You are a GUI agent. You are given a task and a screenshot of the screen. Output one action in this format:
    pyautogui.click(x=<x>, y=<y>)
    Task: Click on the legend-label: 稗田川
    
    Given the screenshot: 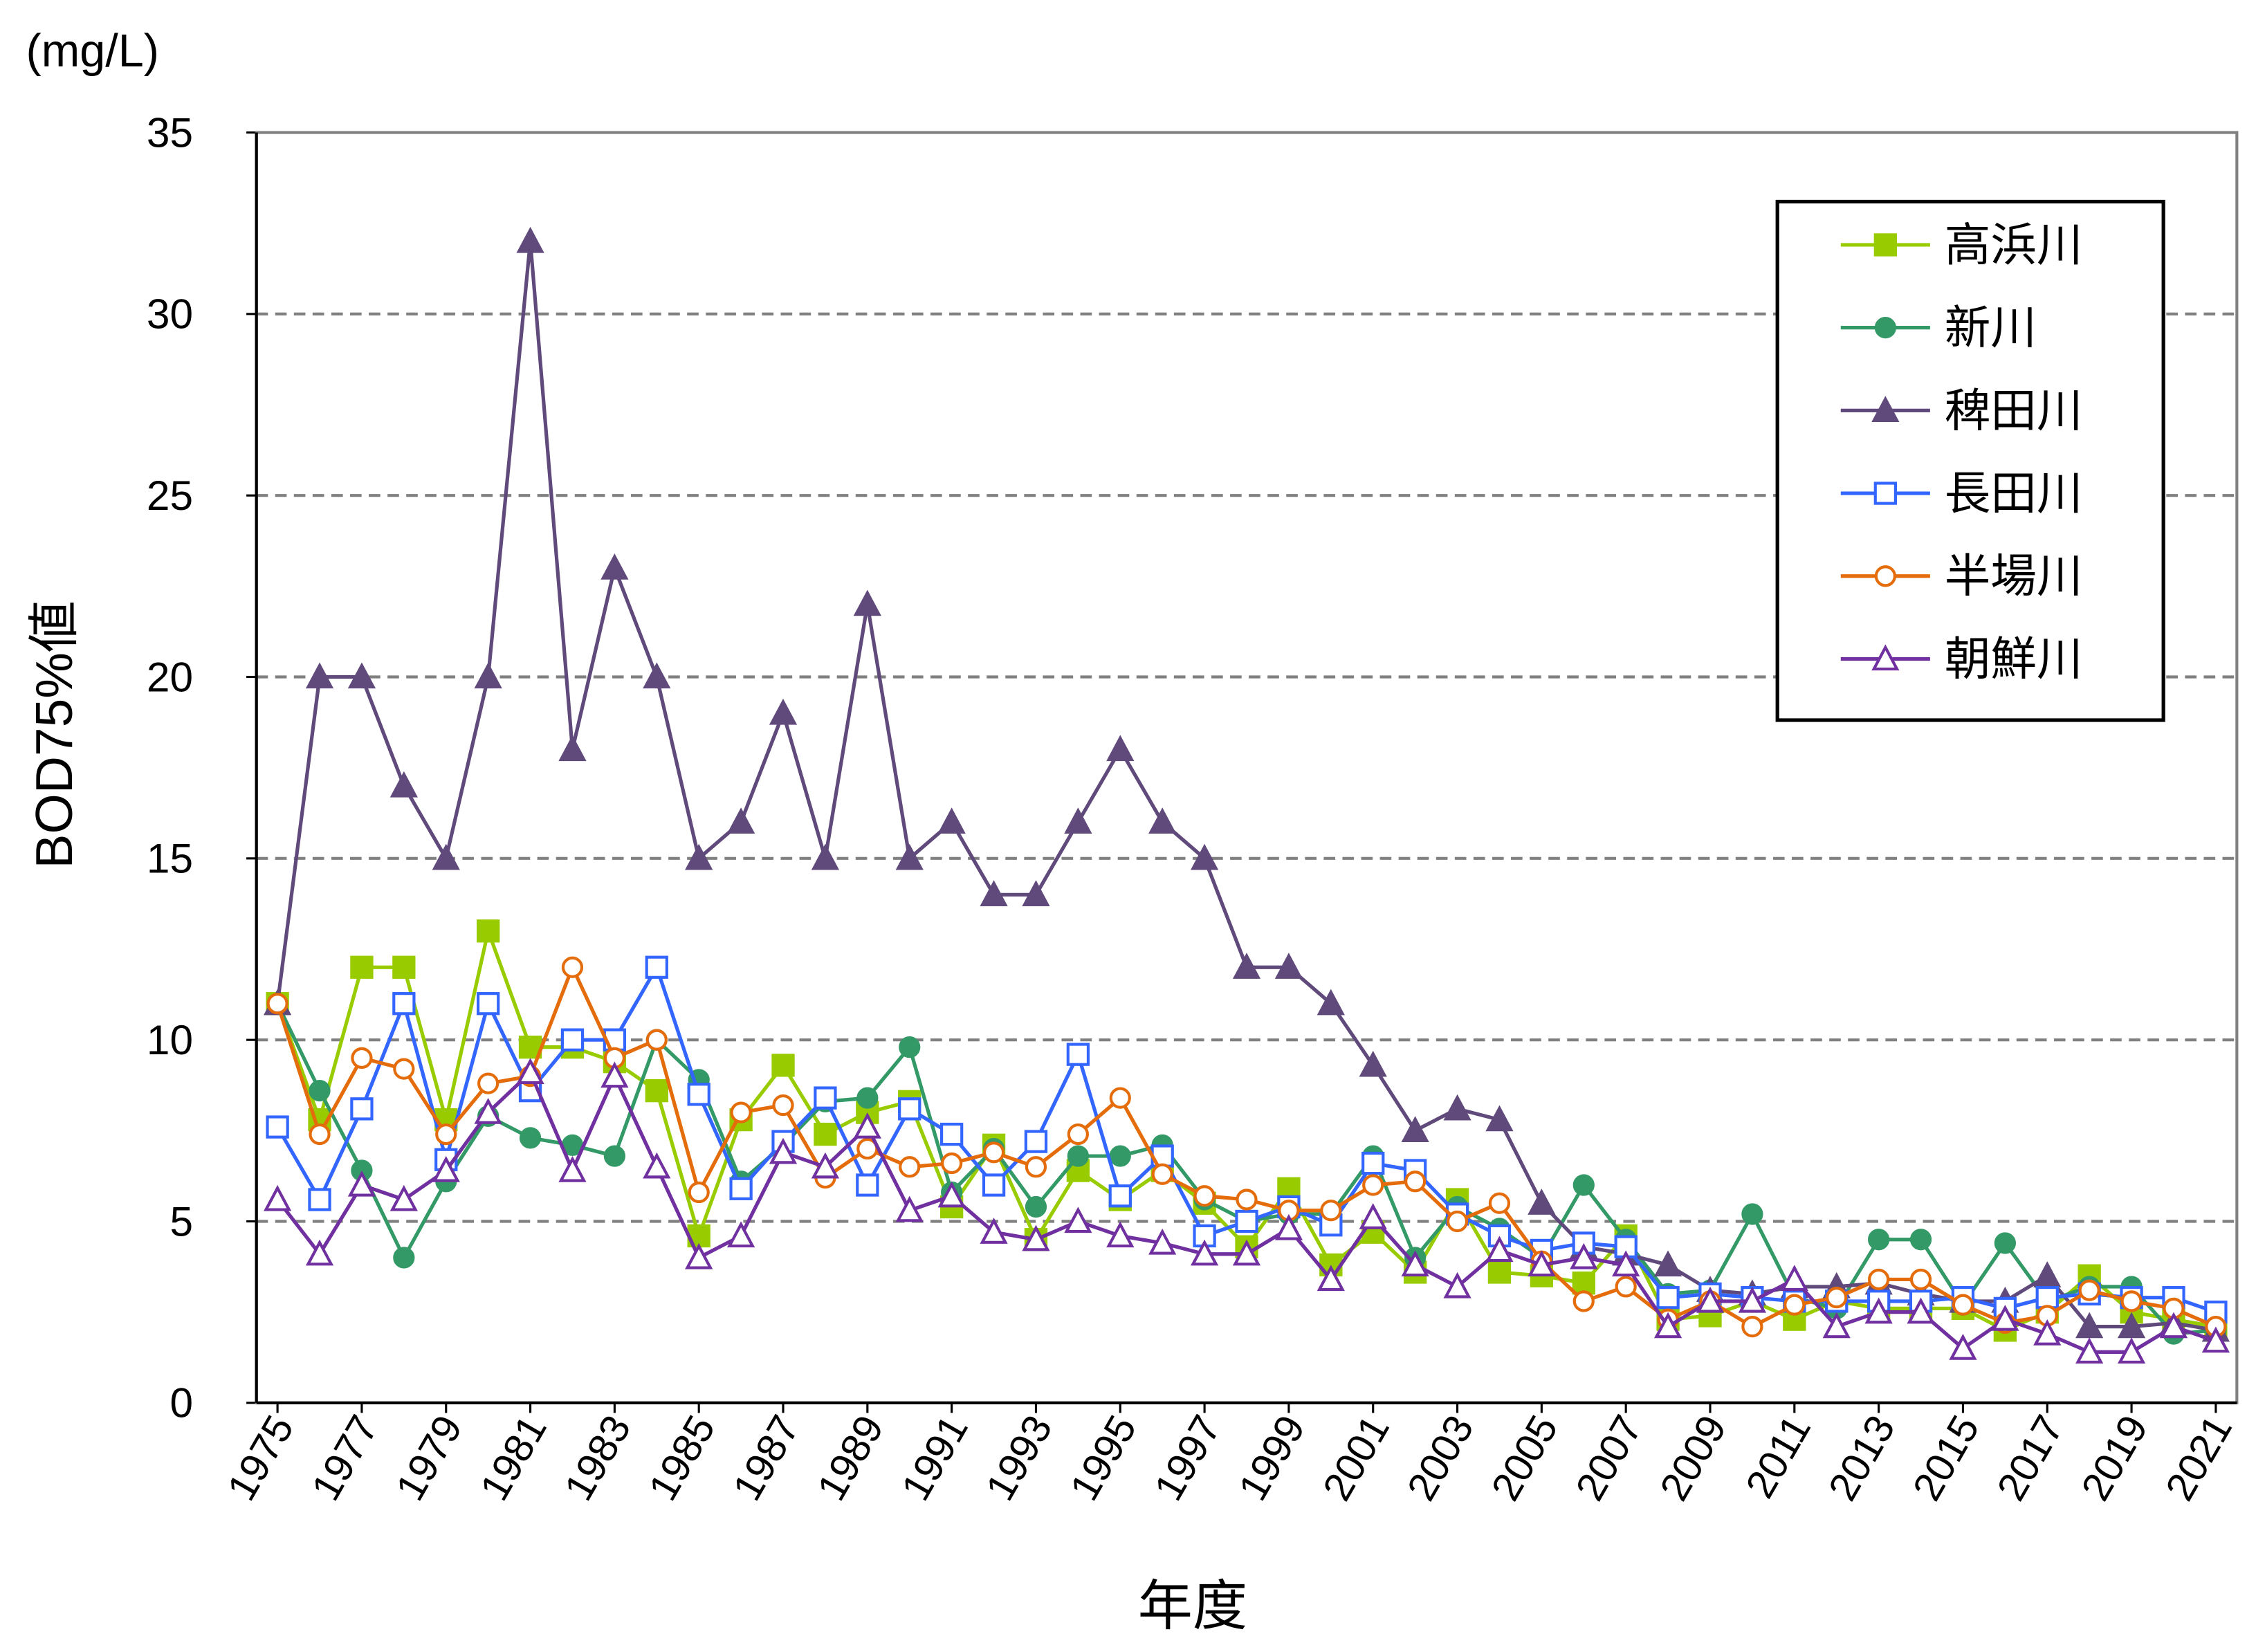 What is the action you would take?
    pyautogui.click(x=2014, y=411)
    